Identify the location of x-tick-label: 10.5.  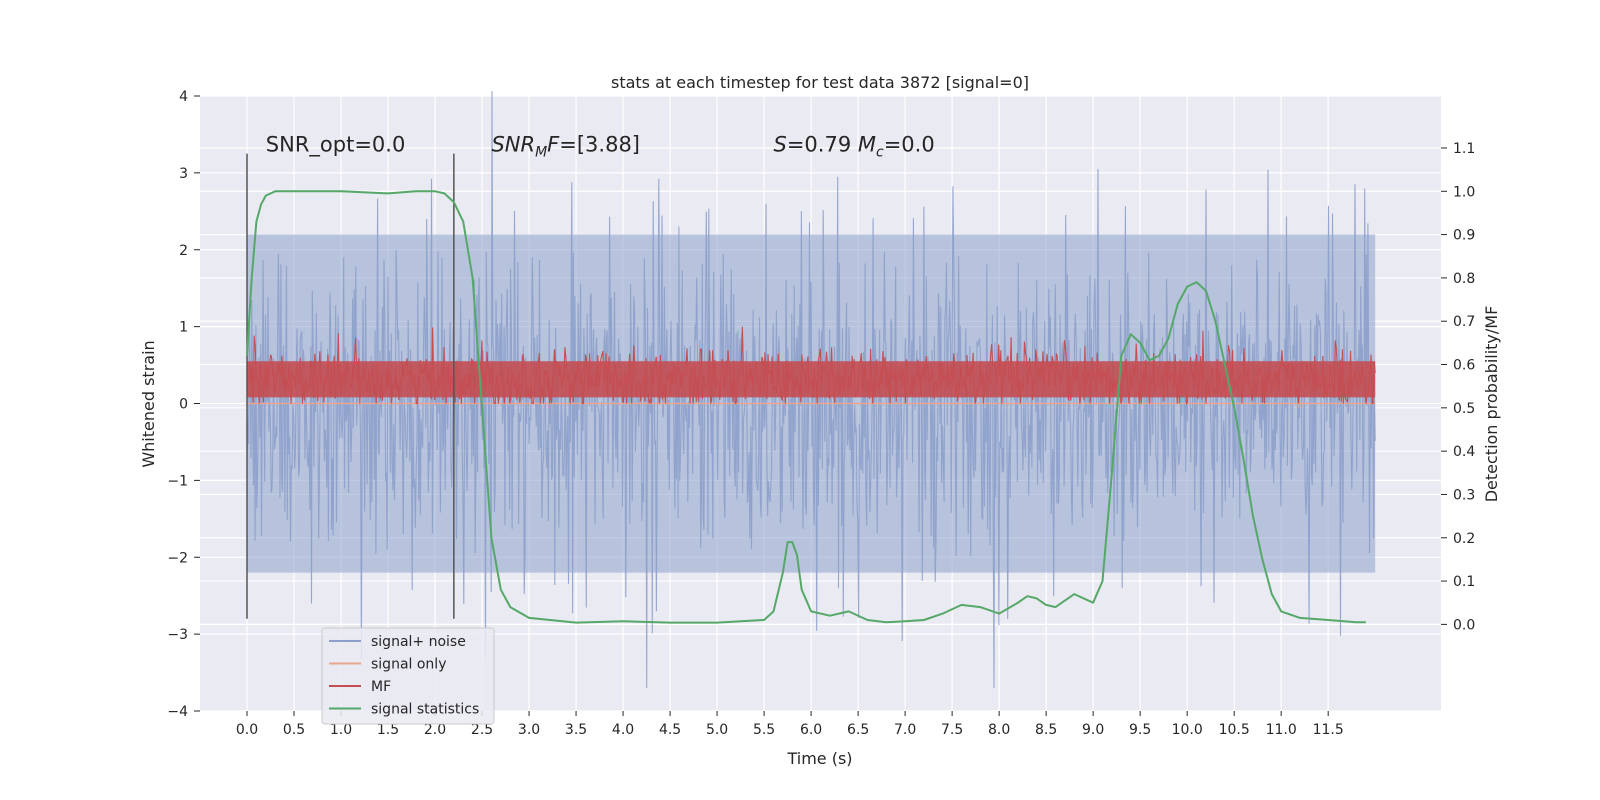
(1234, 730).